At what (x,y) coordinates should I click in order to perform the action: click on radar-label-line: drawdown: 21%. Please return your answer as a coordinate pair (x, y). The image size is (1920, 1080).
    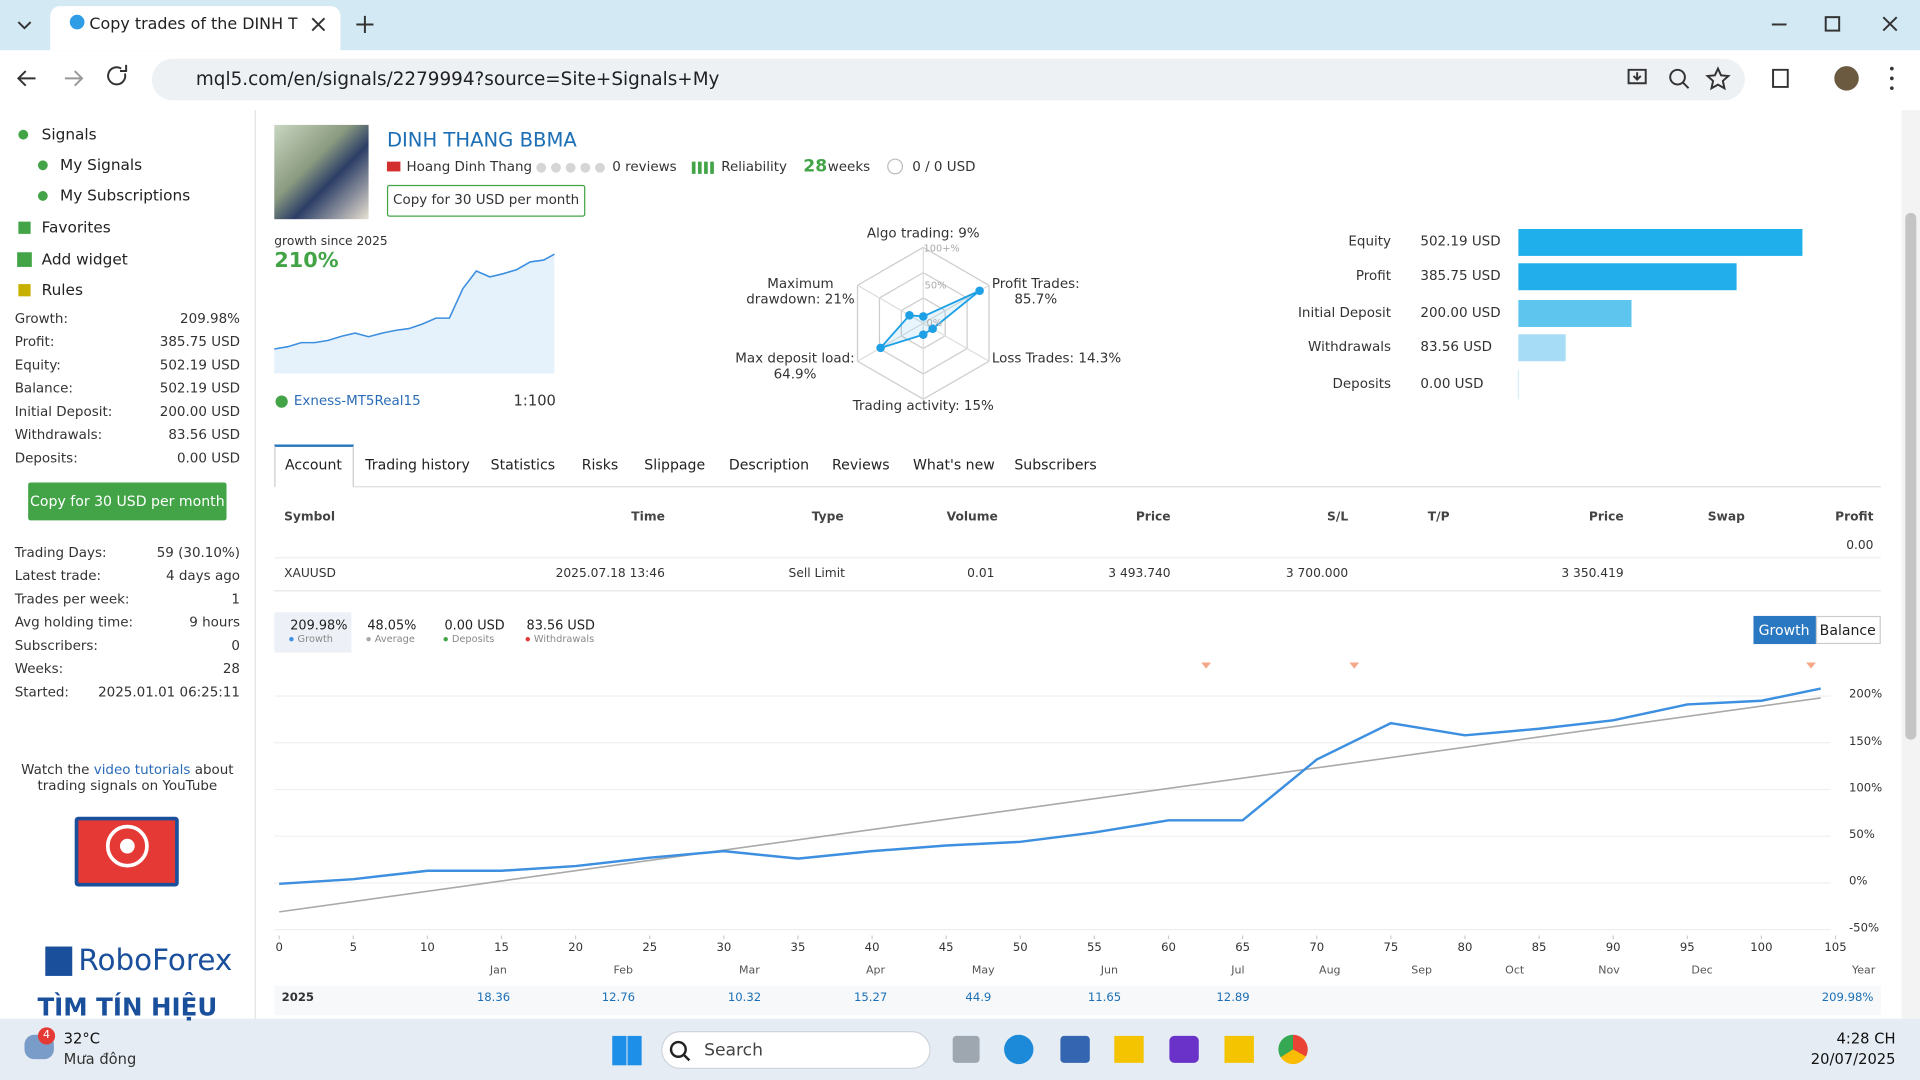
    Looking at the image, I should click on (800, 298).